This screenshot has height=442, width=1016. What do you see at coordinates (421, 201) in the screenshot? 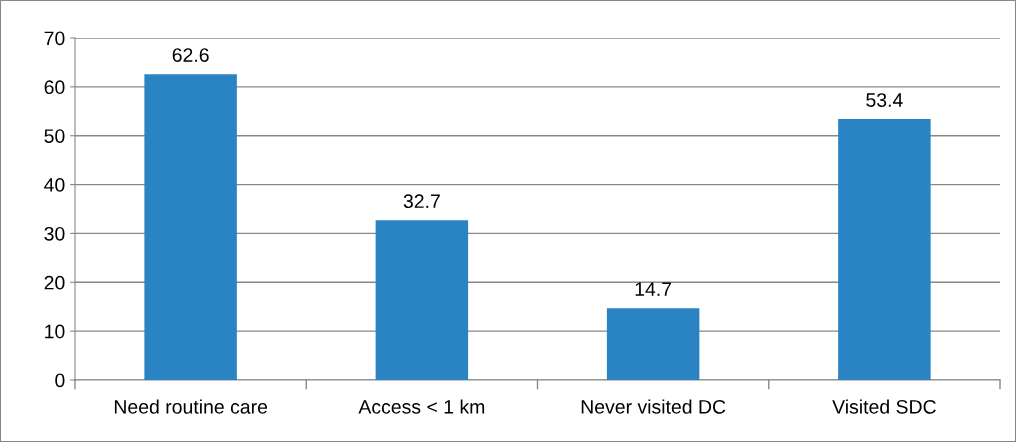
I see `data-label: 32.7` at bounding box center [421, 201].